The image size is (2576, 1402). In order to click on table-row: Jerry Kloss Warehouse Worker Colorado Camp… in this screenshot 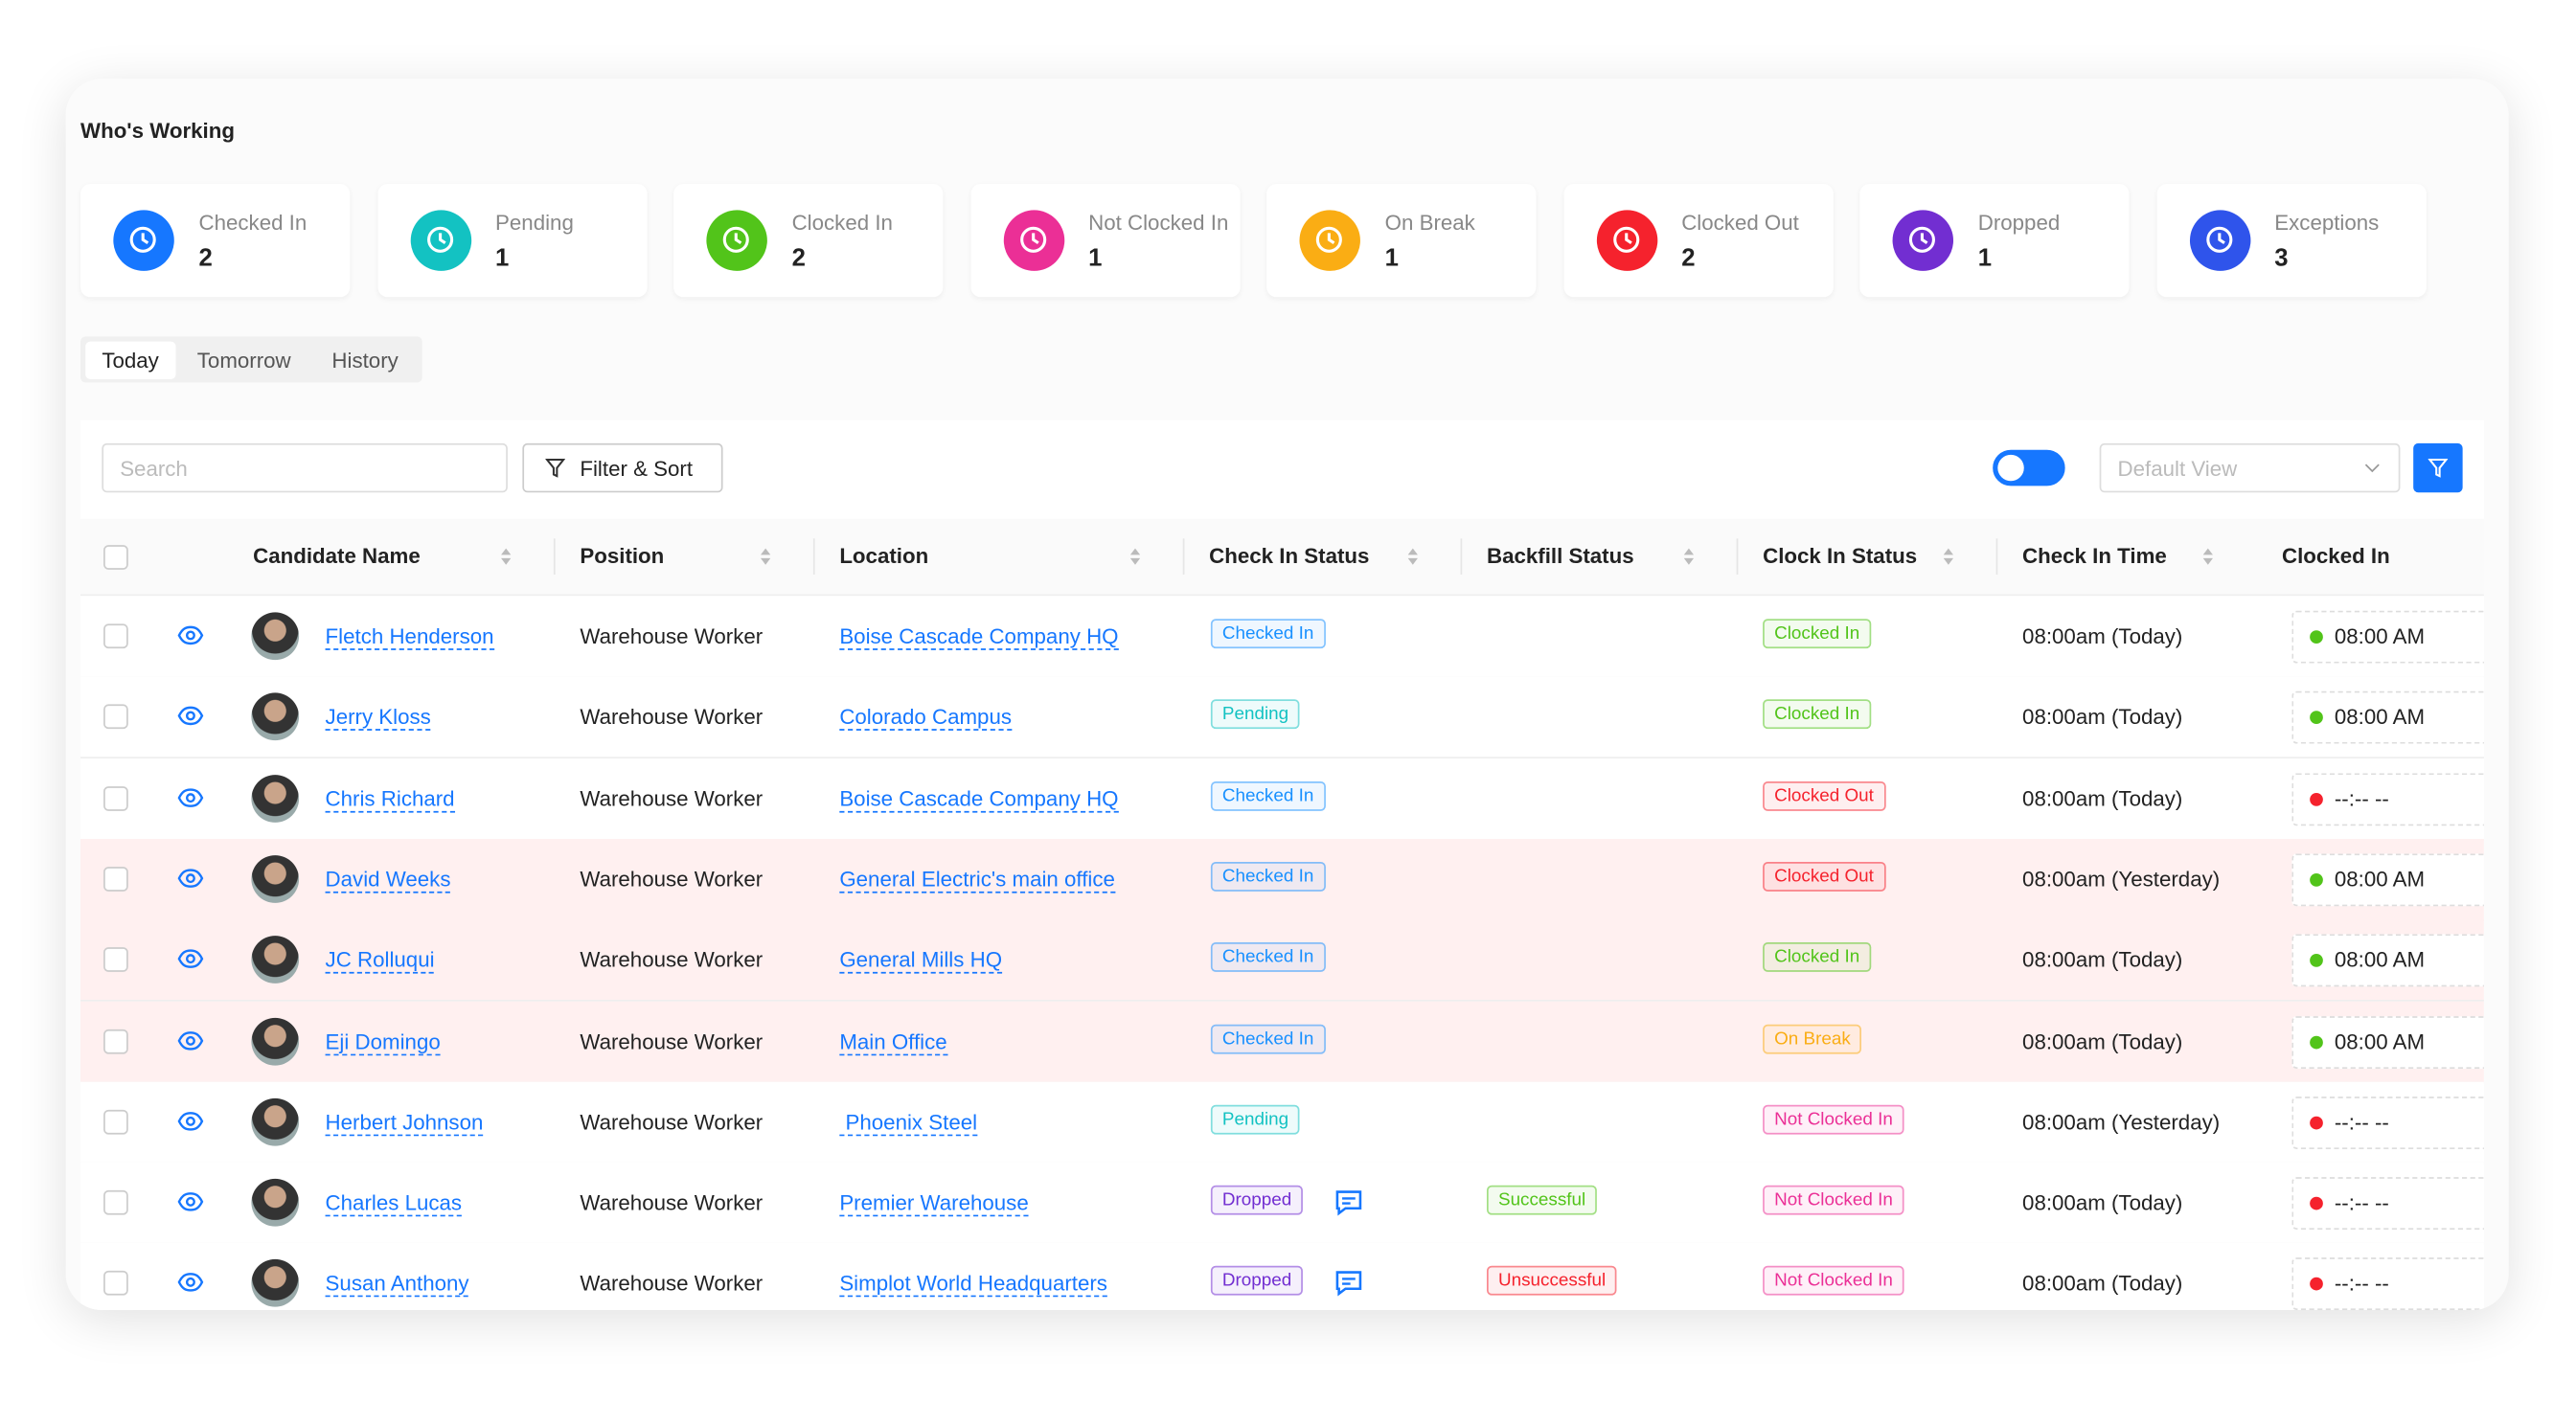, I will do `click(1282, 717)`.